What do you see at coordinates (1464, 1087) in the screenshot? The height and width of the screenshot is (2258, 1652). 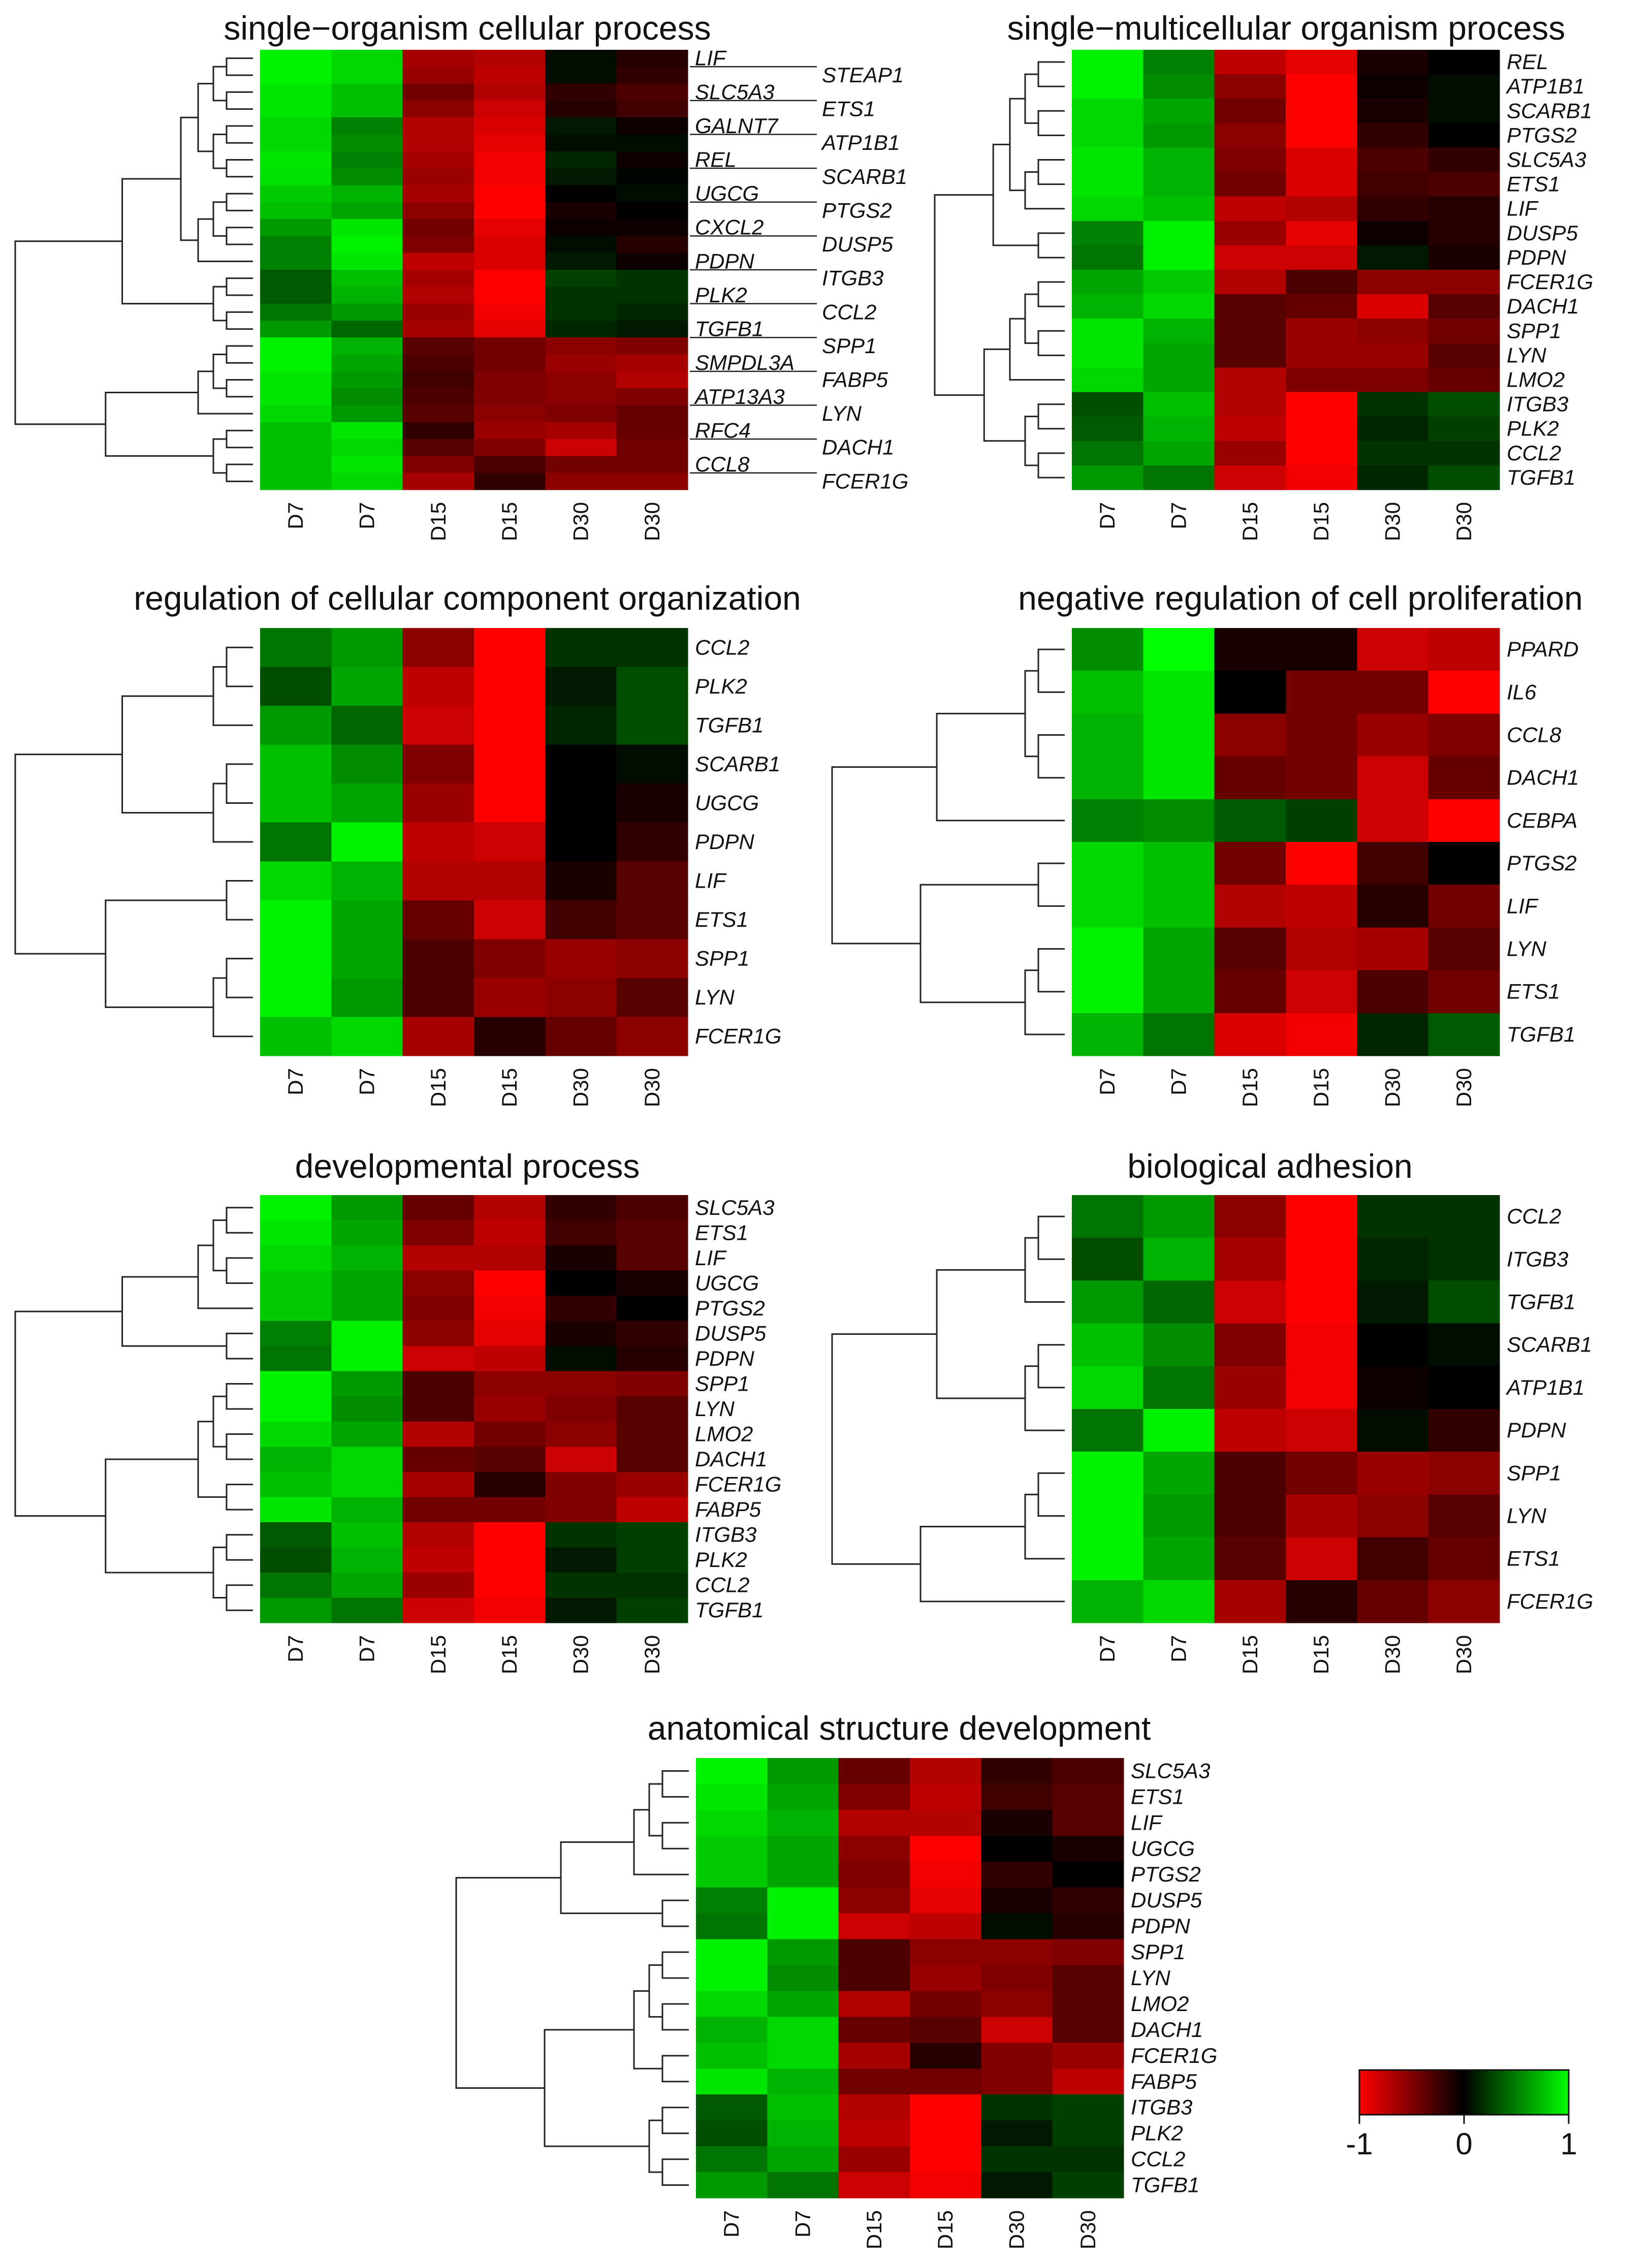 I see `column-label: D30` at bounding box center [1464, 1087].